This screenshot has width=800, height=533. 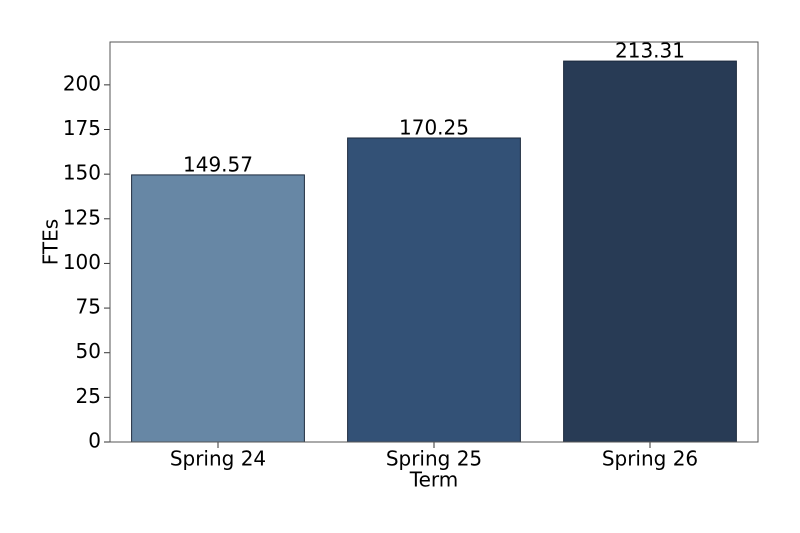 What do you see at coordinates (88, 396) in the screenshot?
I see `y-tick-label: 25` at bounding box center [88, 396].